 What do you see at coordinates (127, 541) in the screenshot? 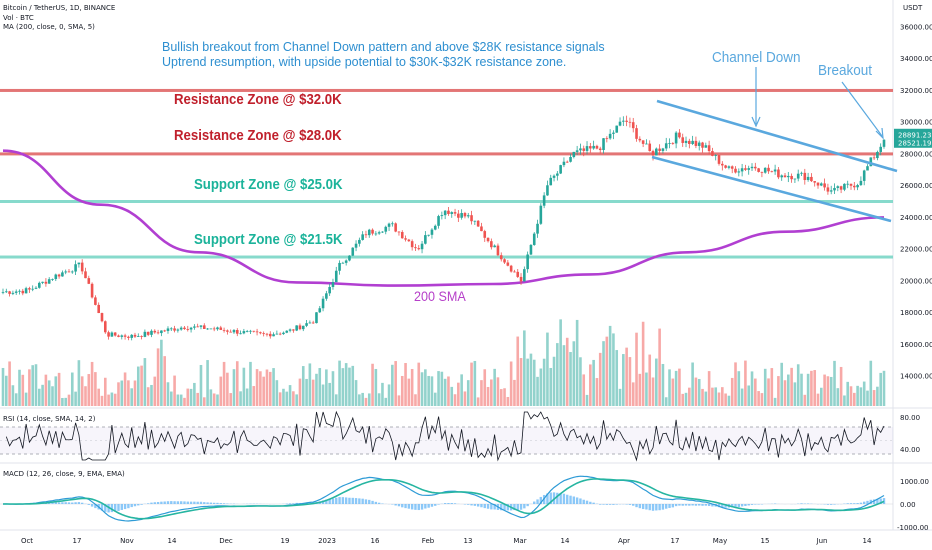
I see `time-tick-label: Nov` at bounding box center [127, 541].